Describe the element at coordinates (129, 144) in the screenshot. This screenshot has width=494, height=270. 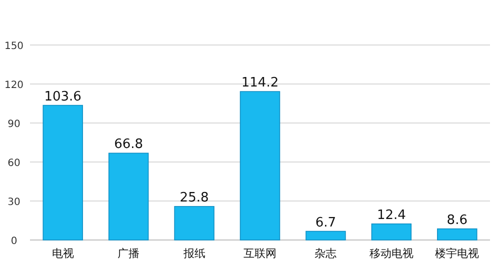
I see `data-label: 66.8` at that location.